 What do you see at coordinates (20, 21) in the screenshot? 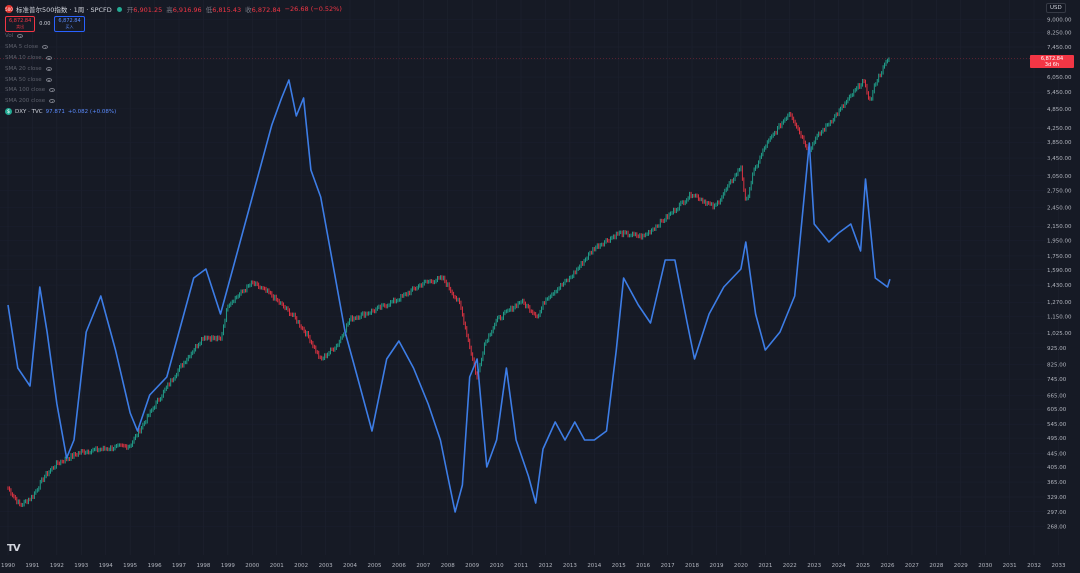
I see `sell-price: 6,872.84` at bounding box center [20, 21].